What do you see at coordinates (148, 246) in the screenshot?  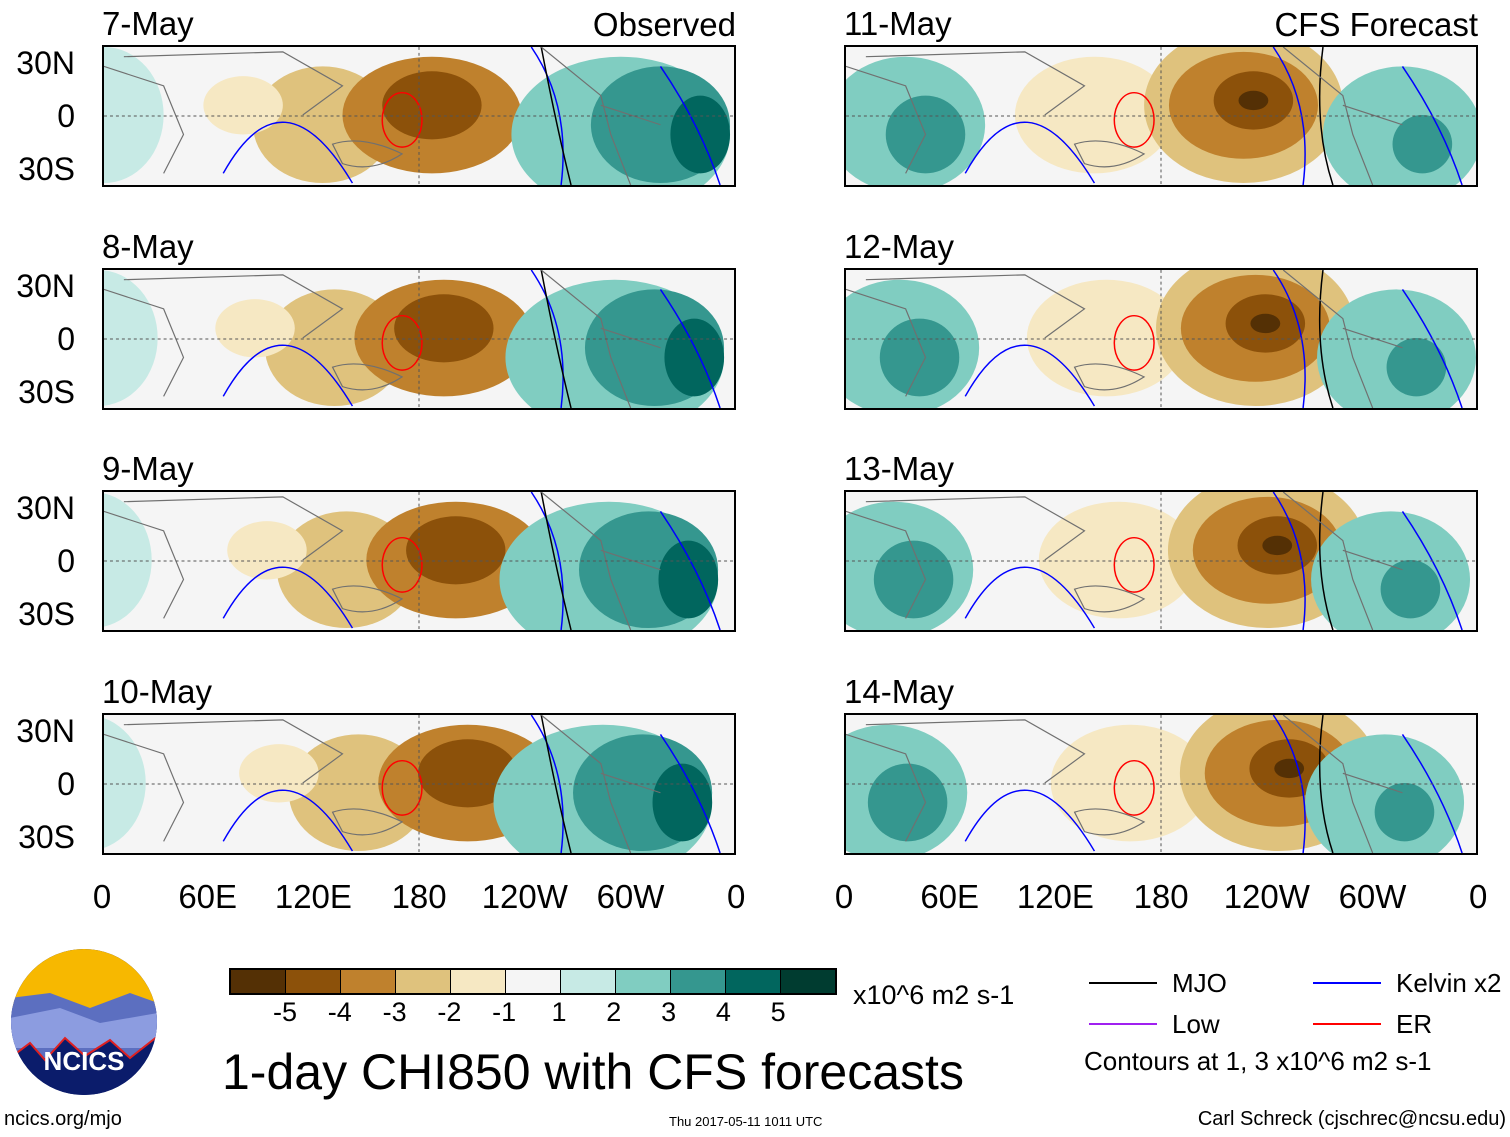 I see `panel-date-label: 8-May` at bounding box center [148, 246].